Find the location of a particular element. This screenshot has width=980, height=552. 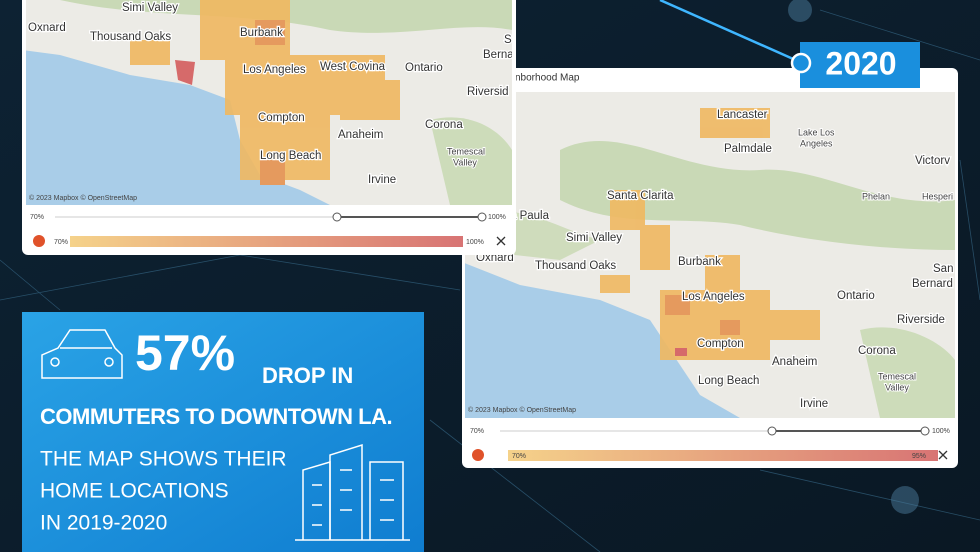

panel-title: nborhood Map is located at coordinates (547, 78).